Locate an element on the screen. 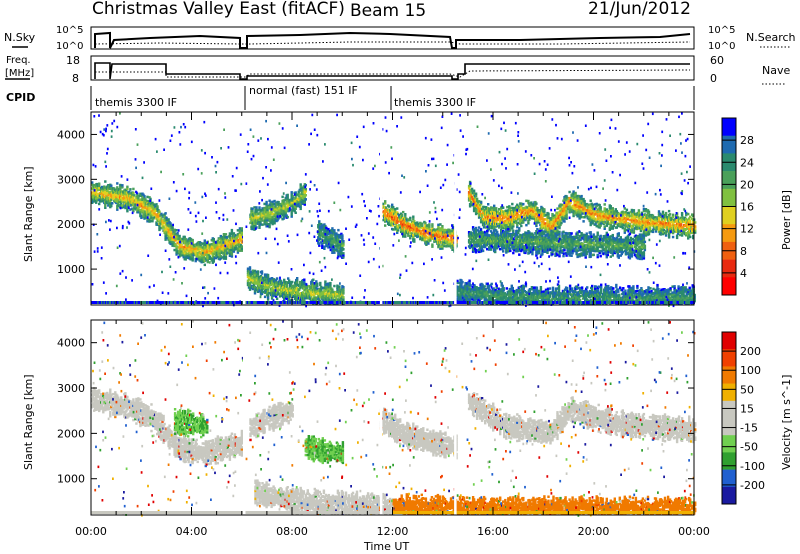 Image resolution: width=800 pixels, height=554 pixels. nave-tick-top: 60 is located at coordinates (717, 60).